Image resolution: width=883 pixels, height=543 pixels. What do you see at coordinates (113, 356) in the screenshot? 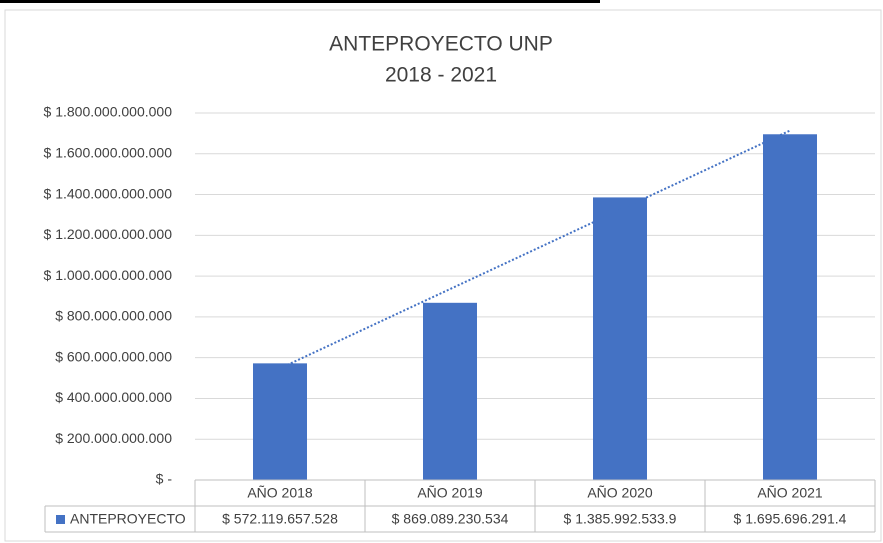
I see `y-tick-label: $ 600.000.000.000` at bounding box center [113, 356].